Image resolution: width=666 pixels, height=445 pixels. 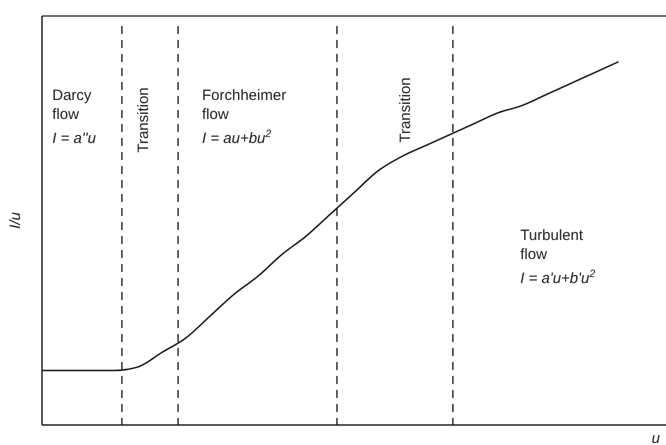 I want to click on annotation: I = a''u, so click(x=74, y=138).